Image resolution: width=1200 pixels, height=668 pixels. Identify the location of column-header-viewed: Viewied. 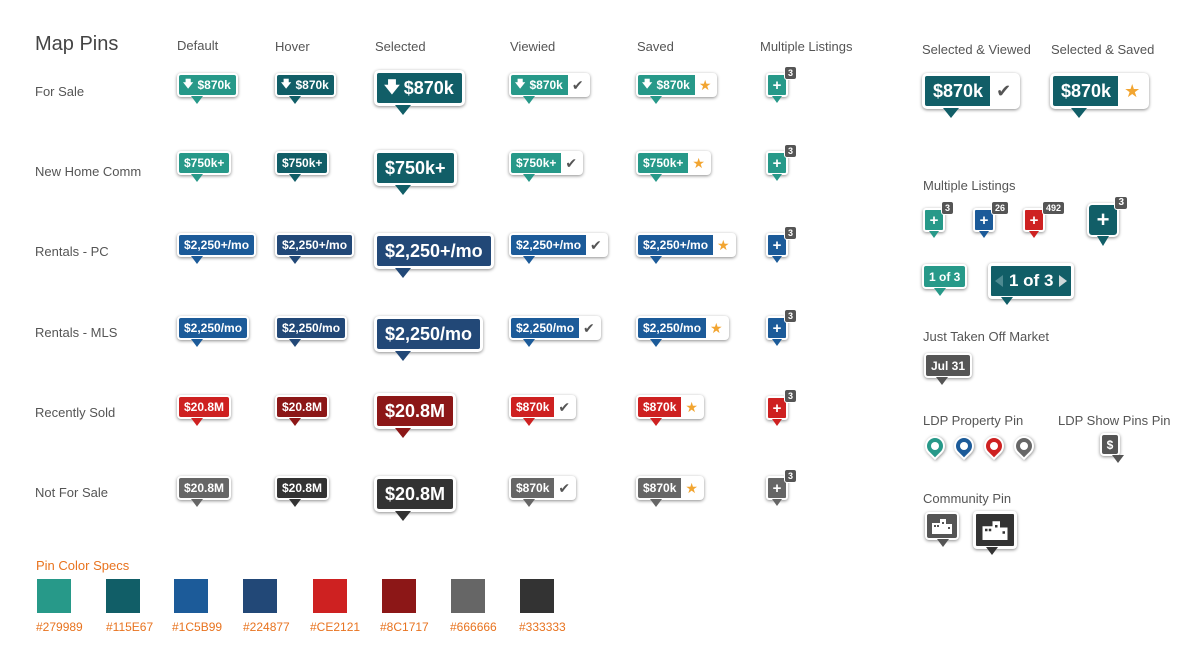
(533, 46).